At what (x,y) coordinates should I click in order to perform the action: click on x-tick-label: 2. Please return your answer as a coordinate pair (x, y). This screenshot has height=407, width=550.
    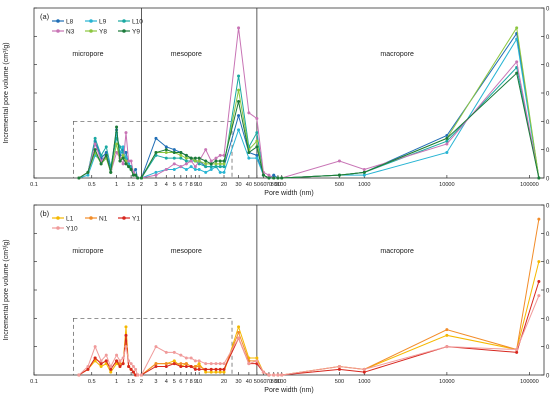
    Looking at the image, I should click on (141, 382).